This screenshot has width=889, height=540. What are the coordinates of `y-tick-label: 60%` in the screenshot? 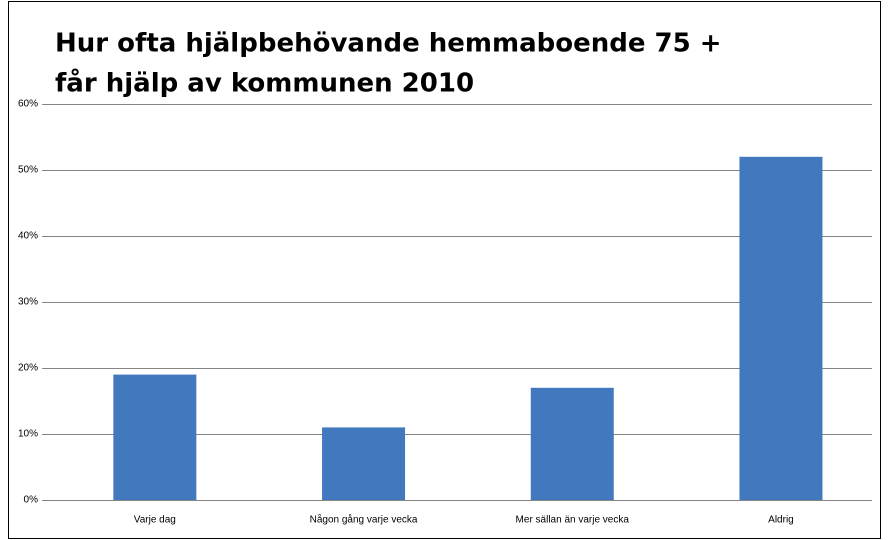 It's located at (28, 104).